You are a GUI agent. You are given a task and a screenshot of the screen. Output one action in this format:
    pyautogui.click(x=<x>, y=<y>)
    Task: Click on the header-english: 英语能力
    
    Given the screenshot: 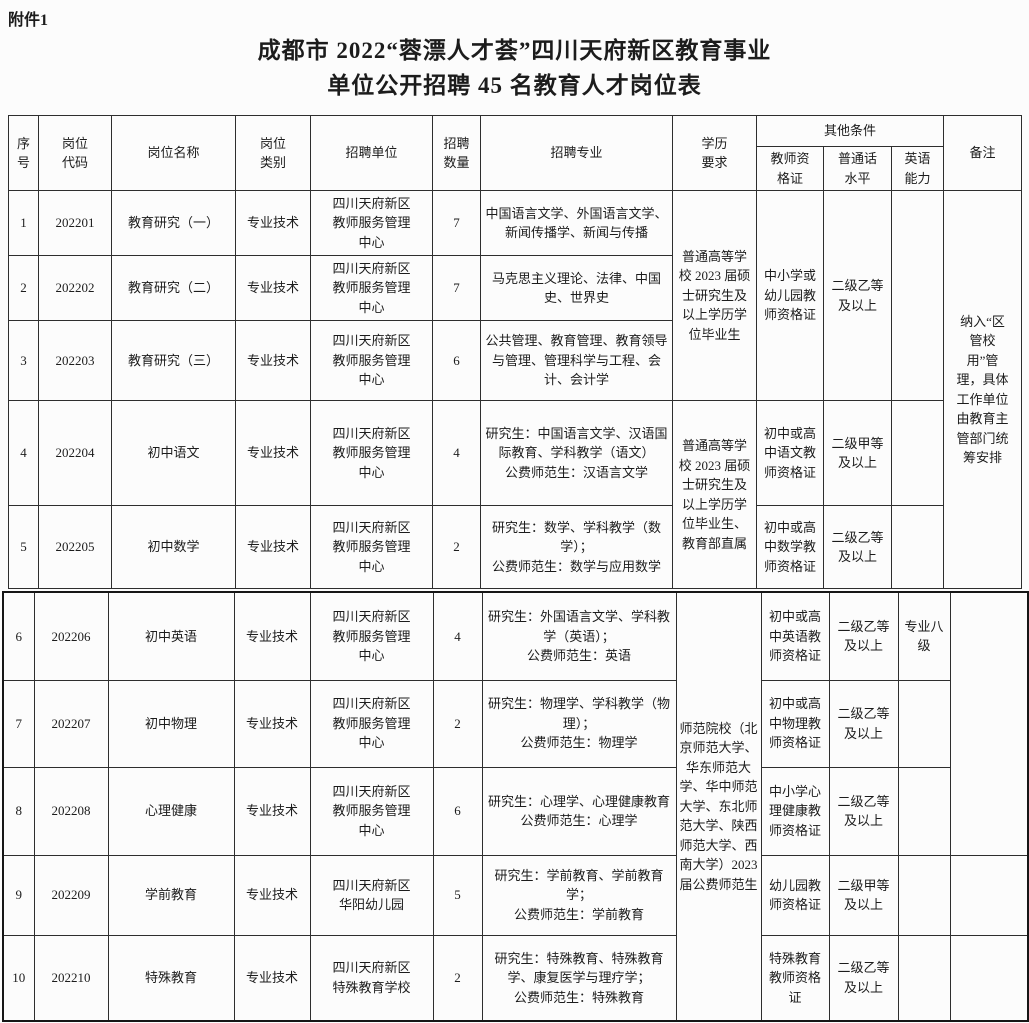 What is the action you would take?
    pyautogui.click(x=917, y=168)
    